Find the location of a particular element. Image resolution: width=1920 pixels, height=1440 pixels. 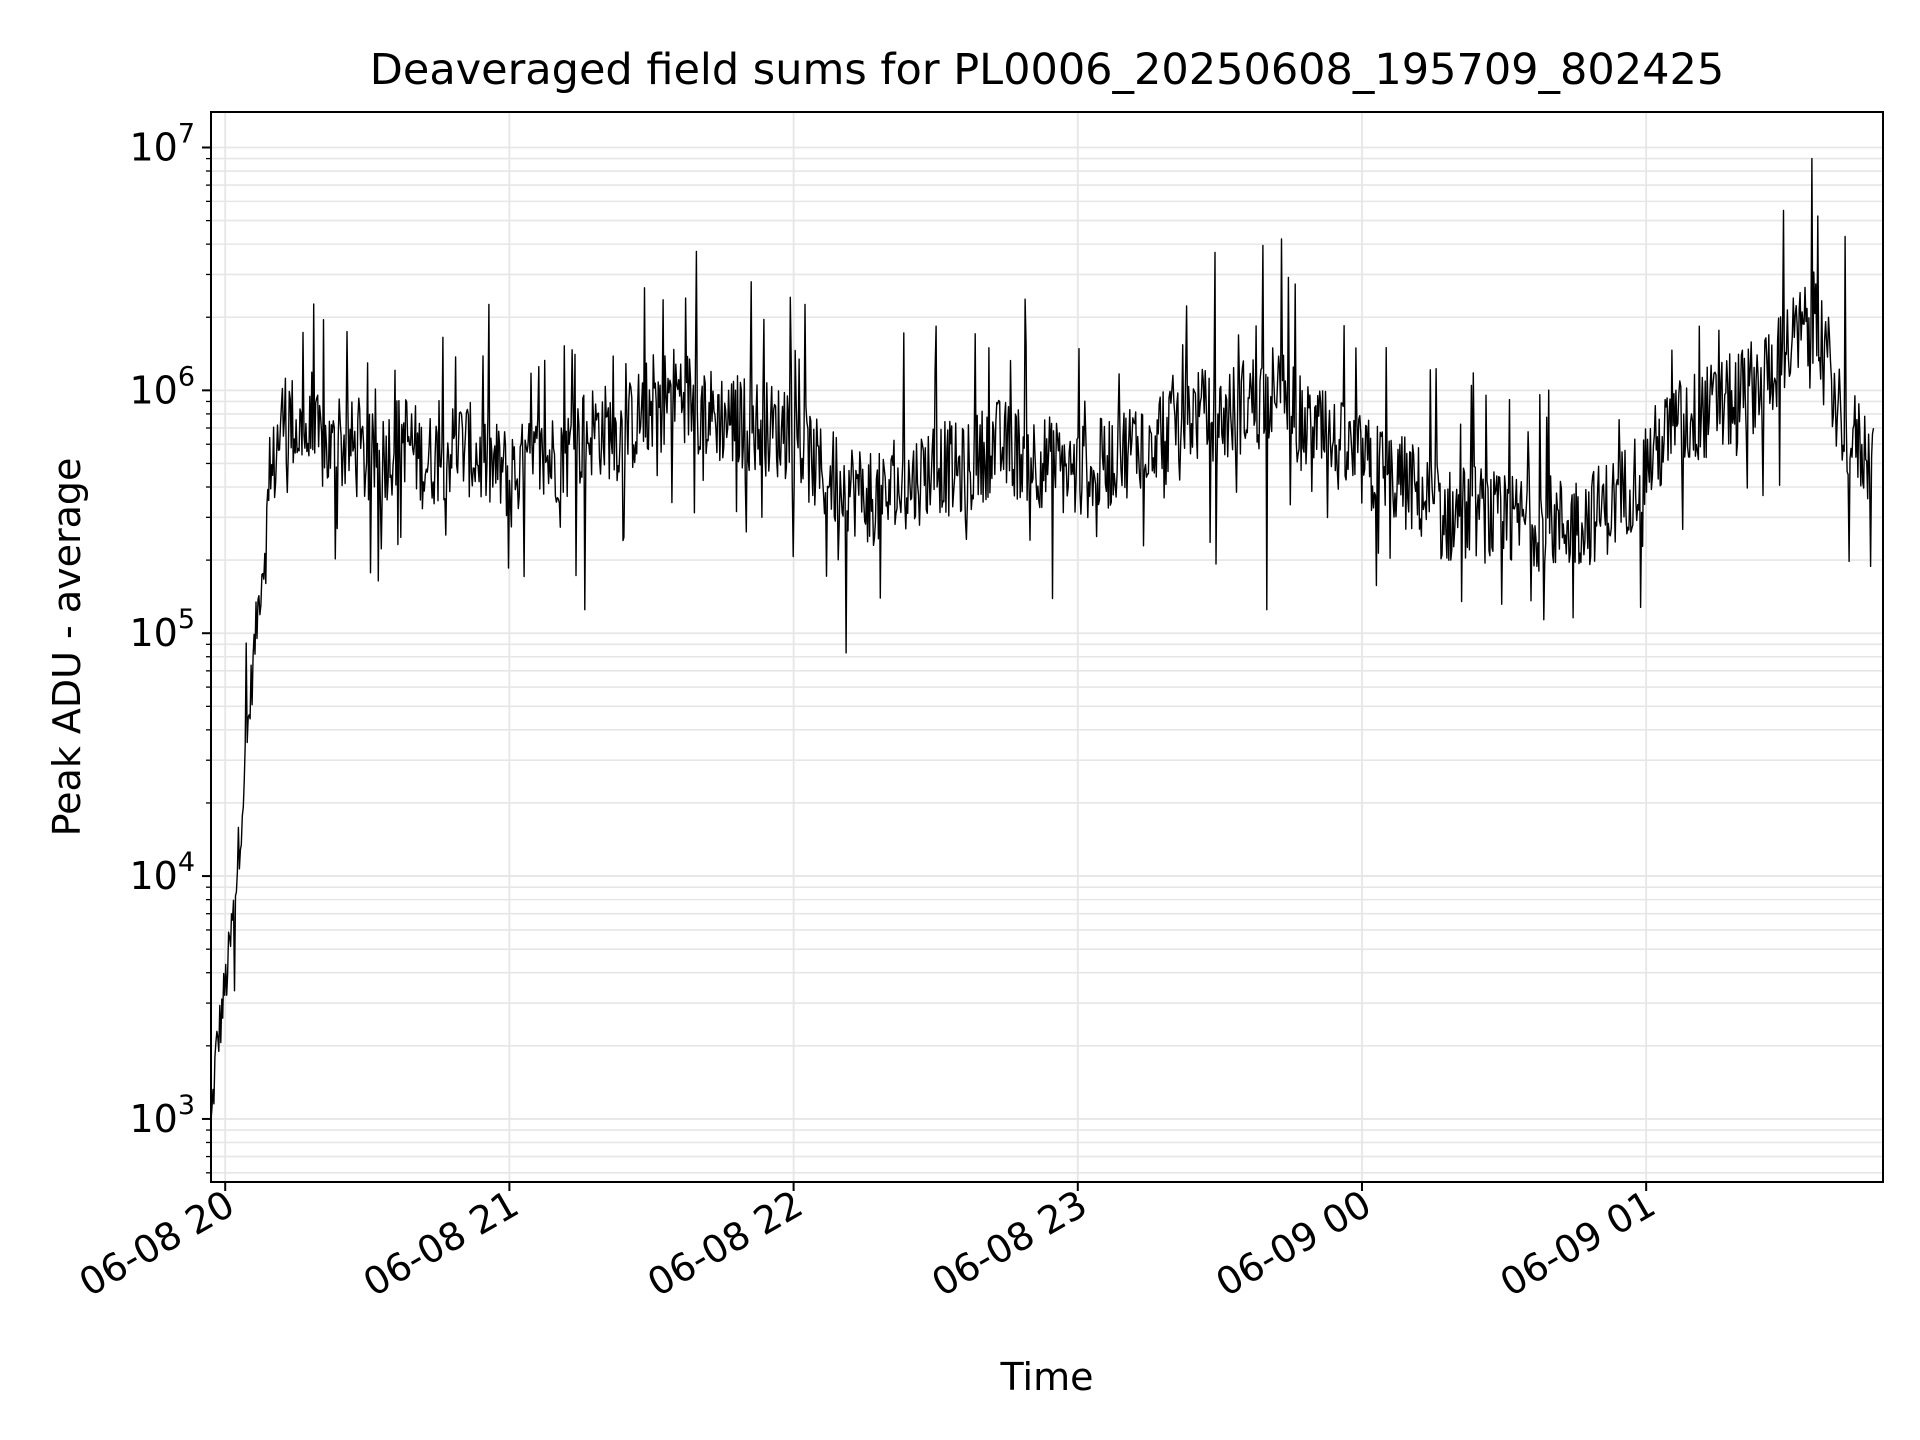

x-axis-label: Time is located at coordinates (1047, 1377).